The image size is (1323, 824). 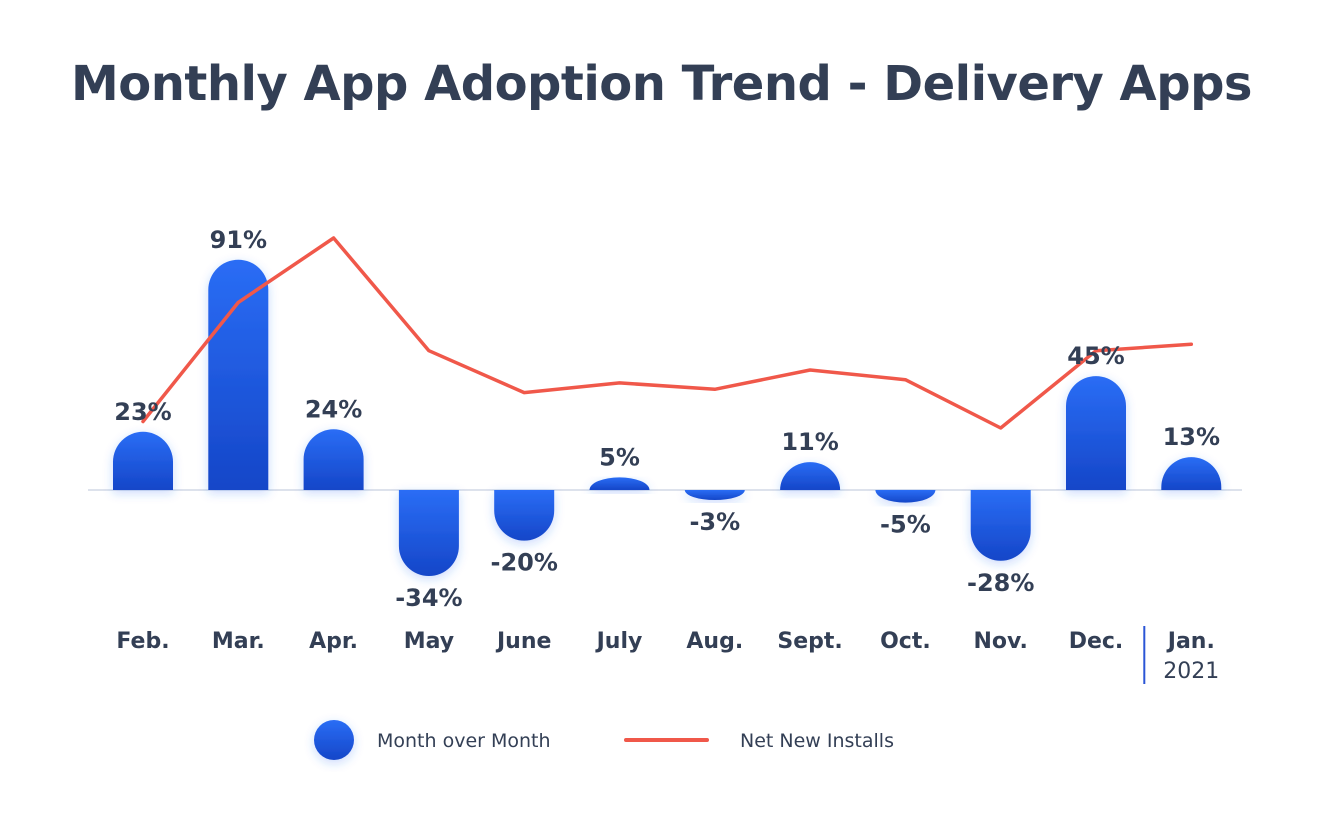 What do you see at coordinates (1000, 525) in the screenshot?
I see `bar-nov` at bounding box center [1000, 525].